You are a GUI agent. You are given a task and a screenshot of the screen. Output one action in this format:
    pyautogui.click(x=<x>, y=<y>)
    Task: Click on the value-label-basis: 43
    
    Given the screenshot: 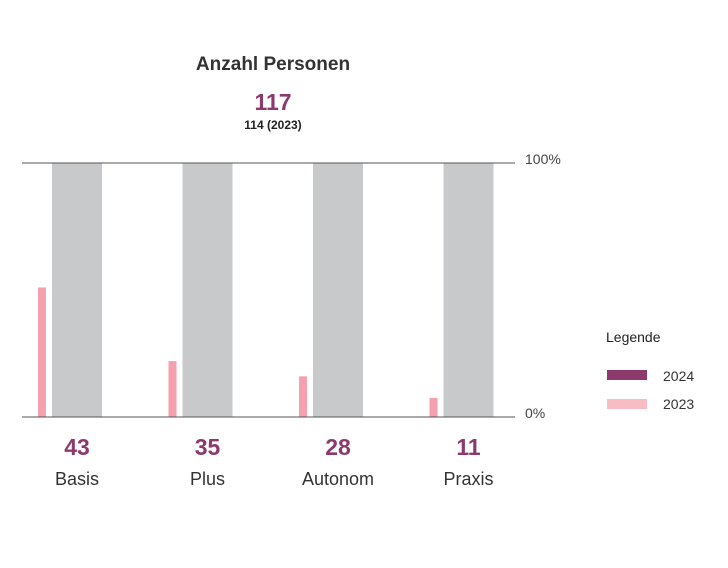 What is the action you would take?
    pyautogui.click(x=77, y=447)
    